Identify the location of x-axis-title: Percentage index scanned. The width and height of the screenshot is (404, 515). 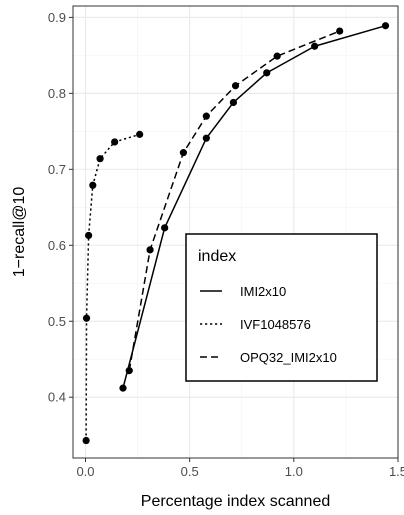
(235, 501).